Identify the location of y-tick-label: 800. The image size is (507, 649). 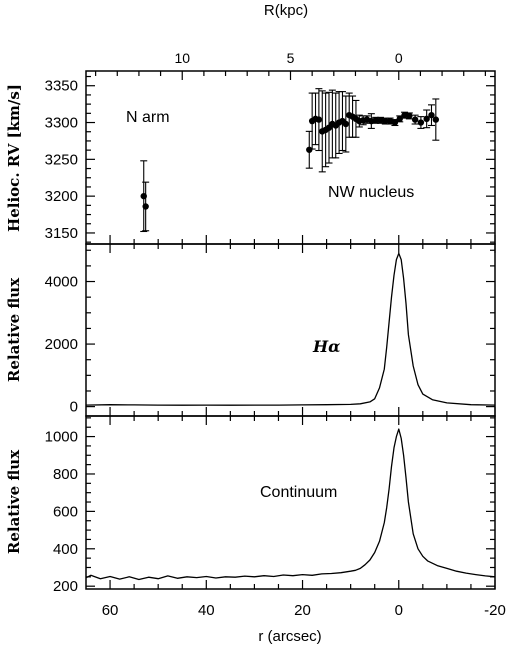
(65, 474).